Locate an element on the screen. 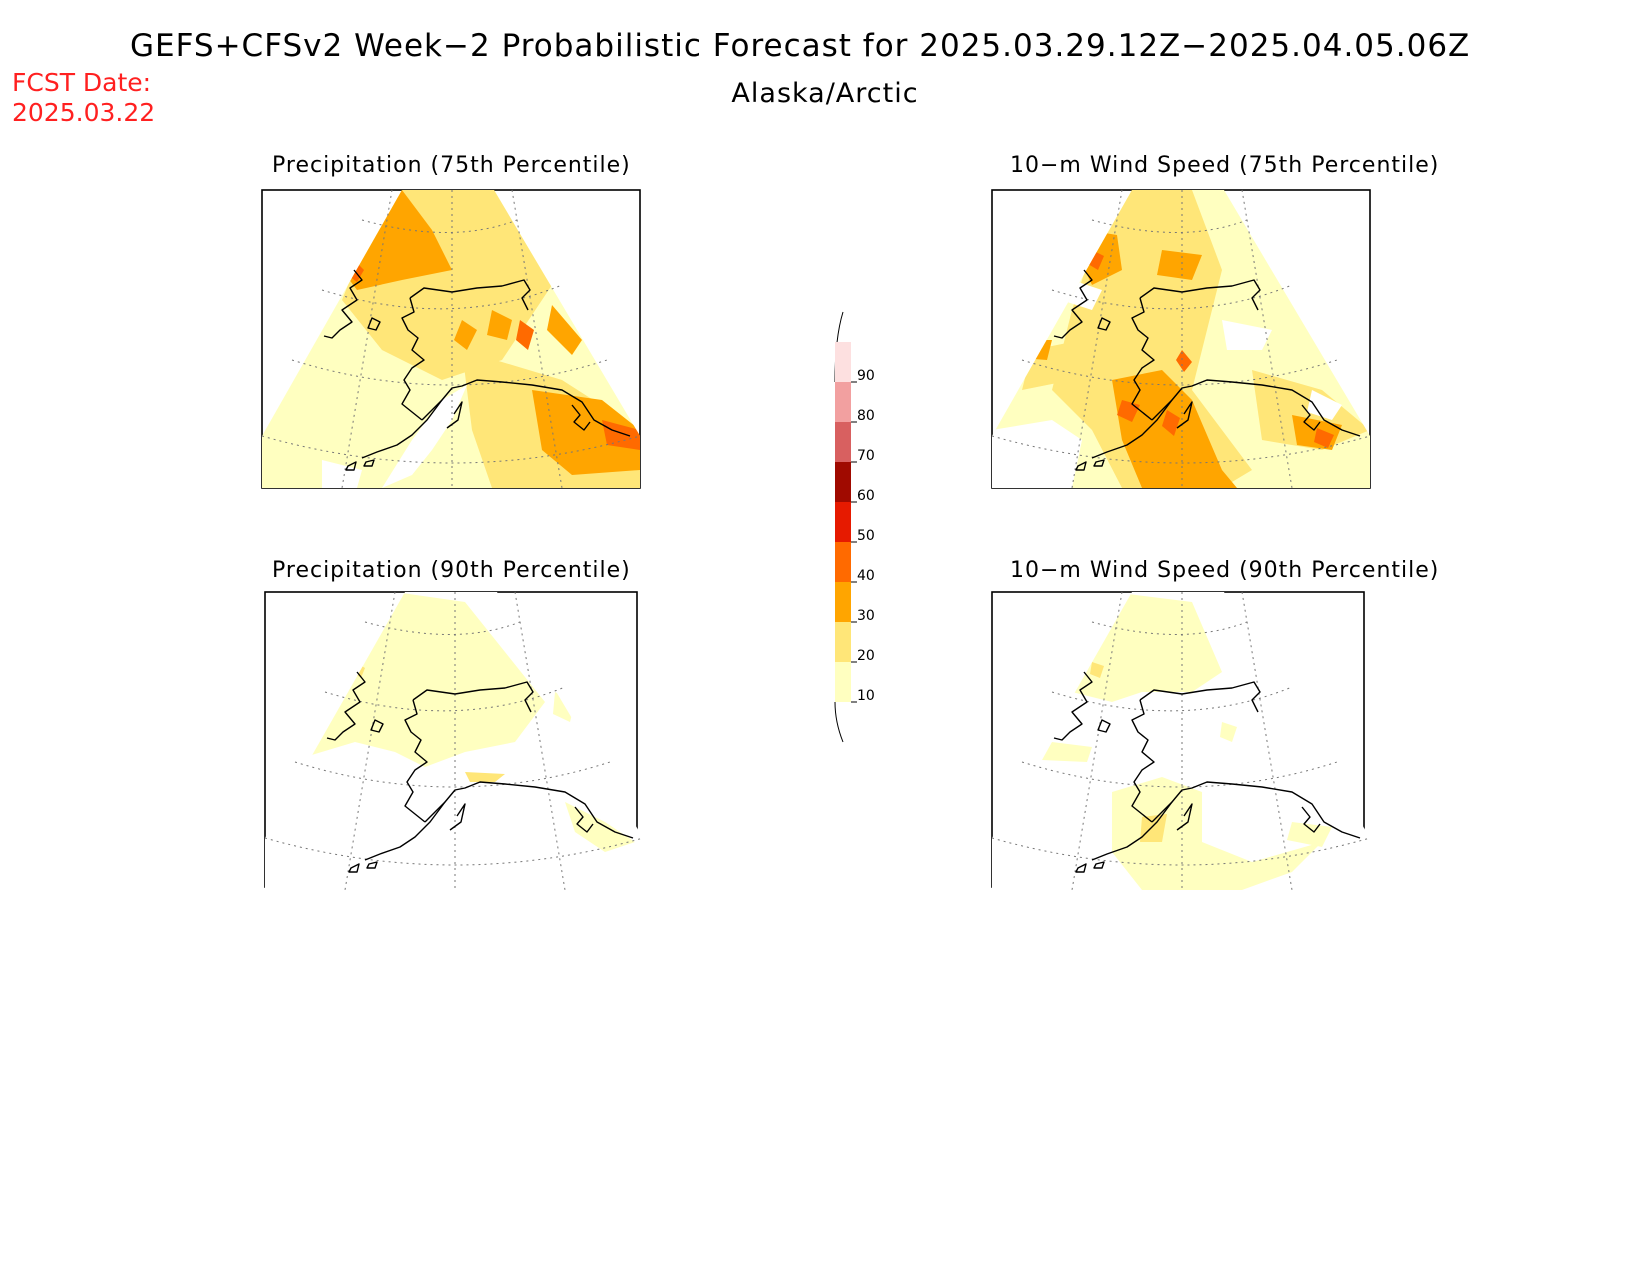 This screenshot has height=1275, width=1650. colorbar-label: 90 is located at coordinates (866, 376).